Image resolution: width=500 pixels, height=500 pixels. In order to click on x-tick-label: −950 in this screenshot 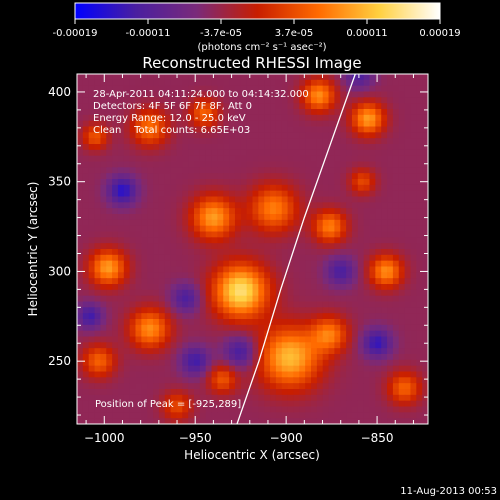, I will do `click(195, 438)`.